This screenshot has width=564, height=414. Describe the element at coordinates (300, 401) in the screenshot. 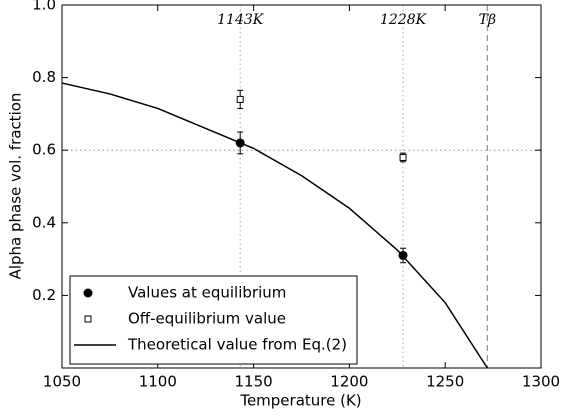

I see `x-axis-label: Temperature (K)` at that location.